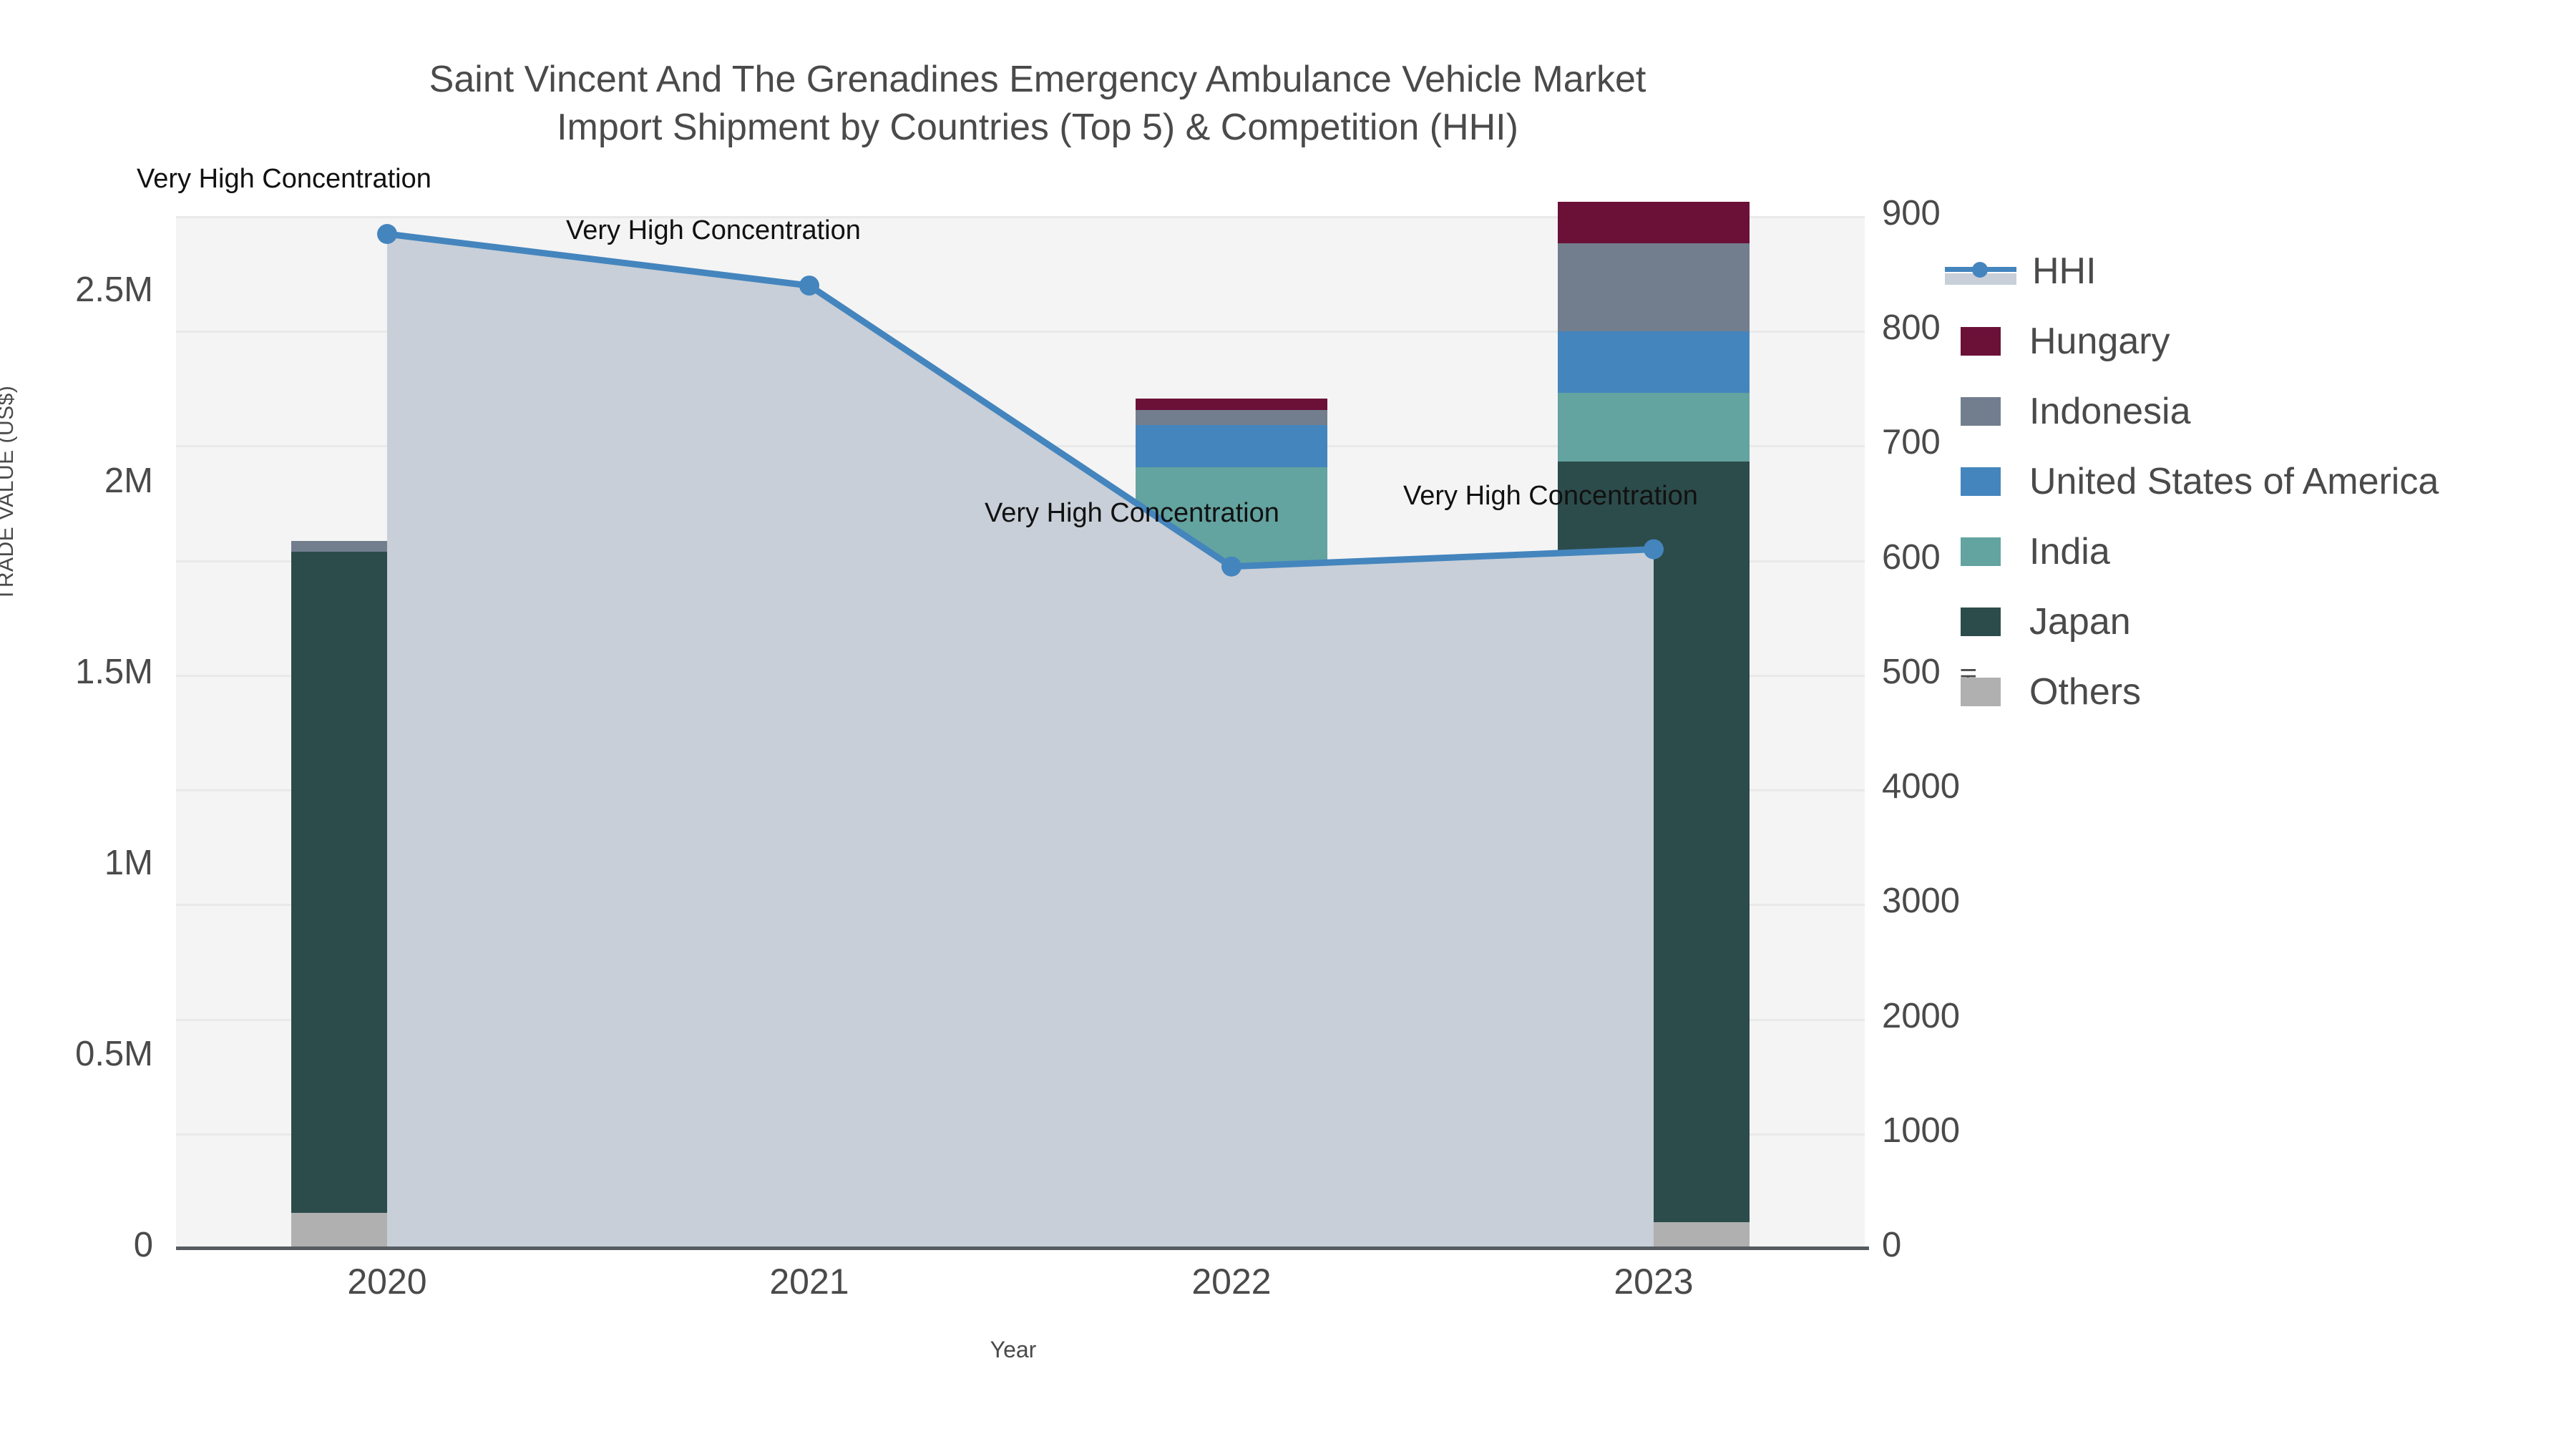 This screenshot has width=2576, height=1449. Describe the element at coordinates (2200, 622) in the screenshot. I see `legend-item: Japan` at that location.